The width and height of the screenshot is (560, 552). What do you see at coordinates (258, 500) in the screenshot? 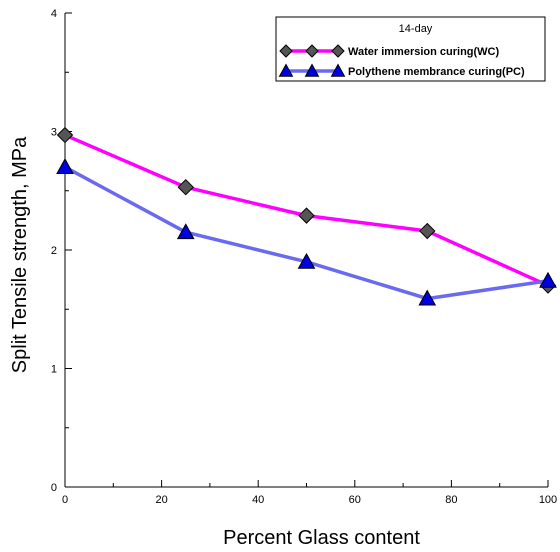
I see `x-tick-label: 40` at bounding box center [258, 500].